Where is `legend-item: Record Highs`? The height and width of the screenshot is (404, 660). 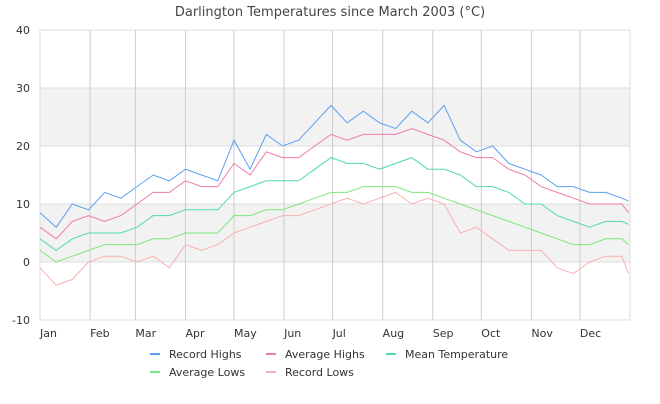
legend-item: Record Highs is located at coordinates (196, 354).